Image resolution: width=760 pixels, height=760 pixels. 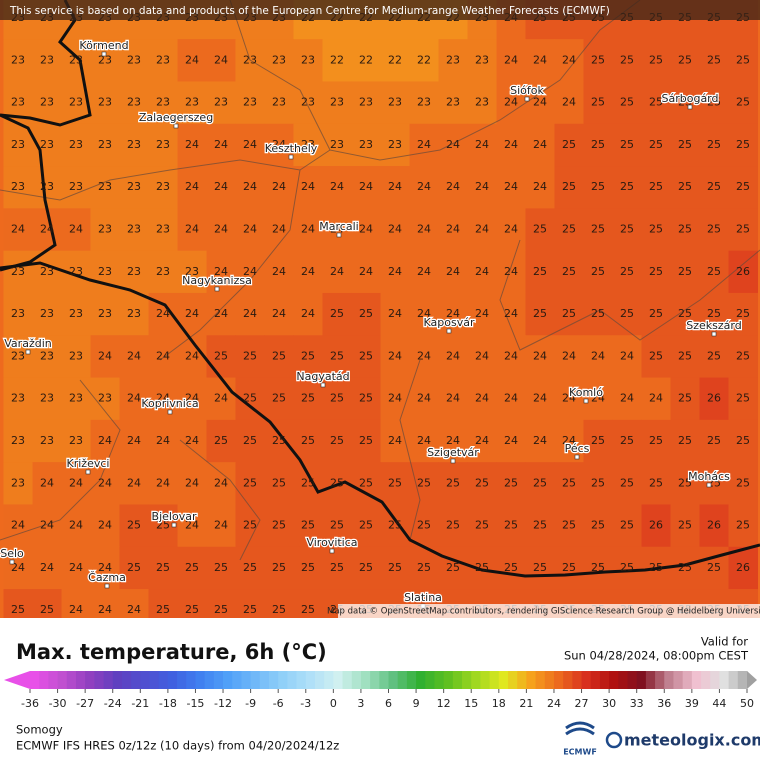 What do you see at coordinates (85, 703) in the screenshot?
I see `colorbar-tick-label: -27` at bounding box center [85, 703].